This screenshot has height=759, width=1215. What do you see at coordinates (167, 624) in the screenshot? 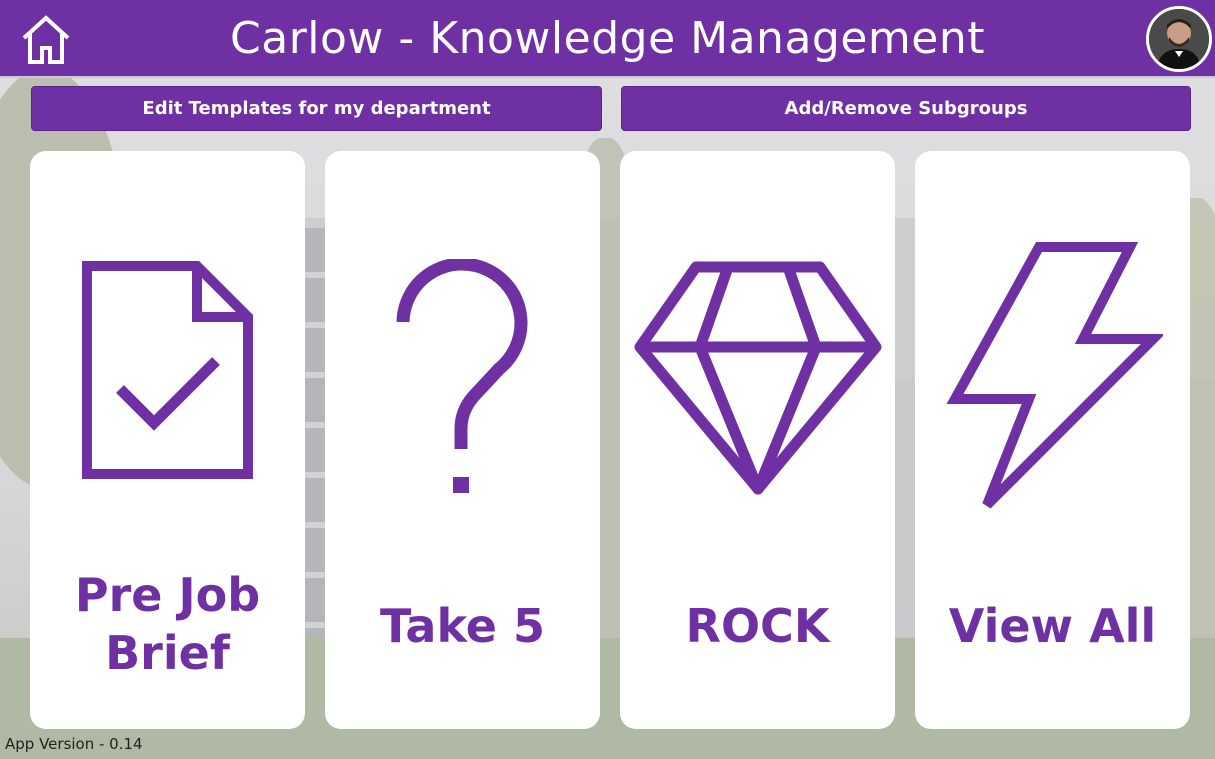
I see `card-label: Pre Job Brief` at bounding box center [167, 624].